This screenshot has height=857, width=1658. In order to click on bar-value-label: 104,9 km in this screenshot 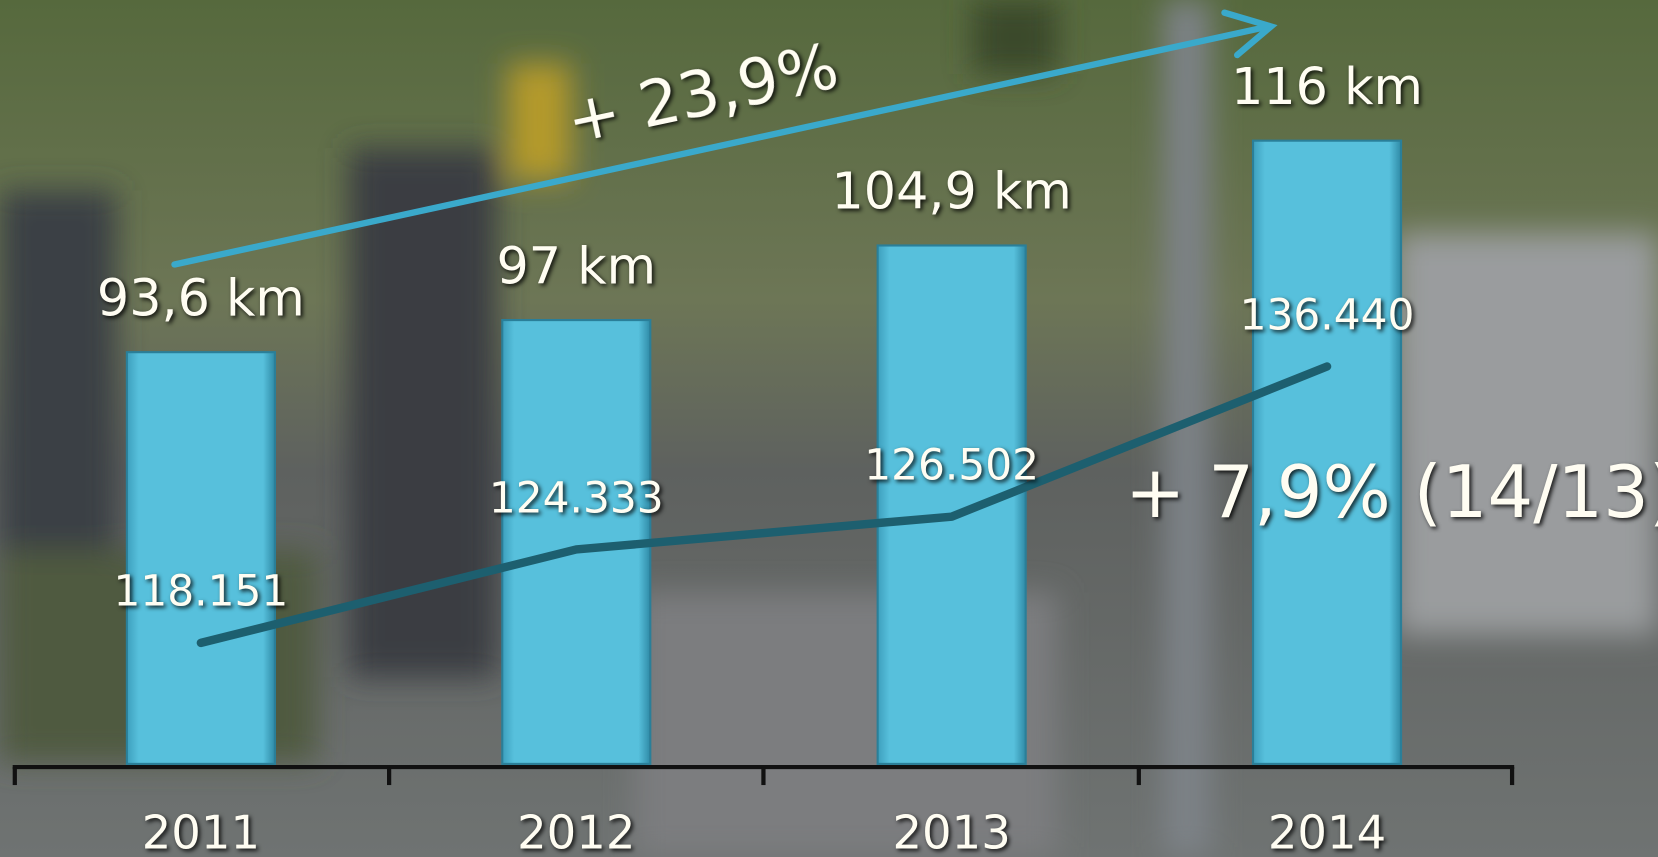, I will do `click(952, 191)`.